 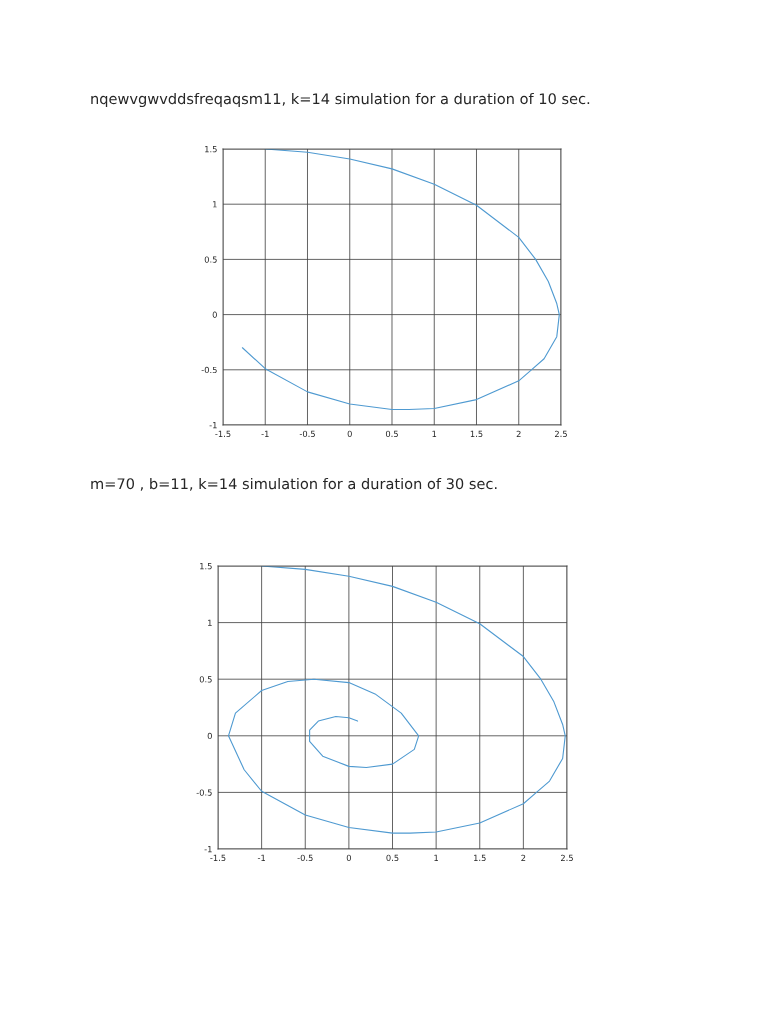 I want to click on chart-title: m=70 , b=11, k=14 simulation for a duration of 30 sec., so click(x=294, y=484).